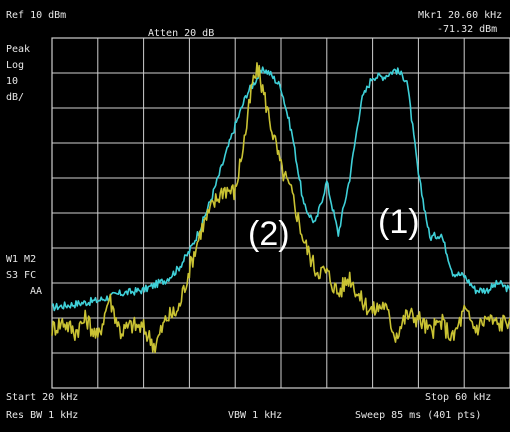  What do you see at coordinates (418, 415) in the screenshot?
I see `sweep-info: Sweep 85 ms (401 pts)` at bounding box center [418, 415].